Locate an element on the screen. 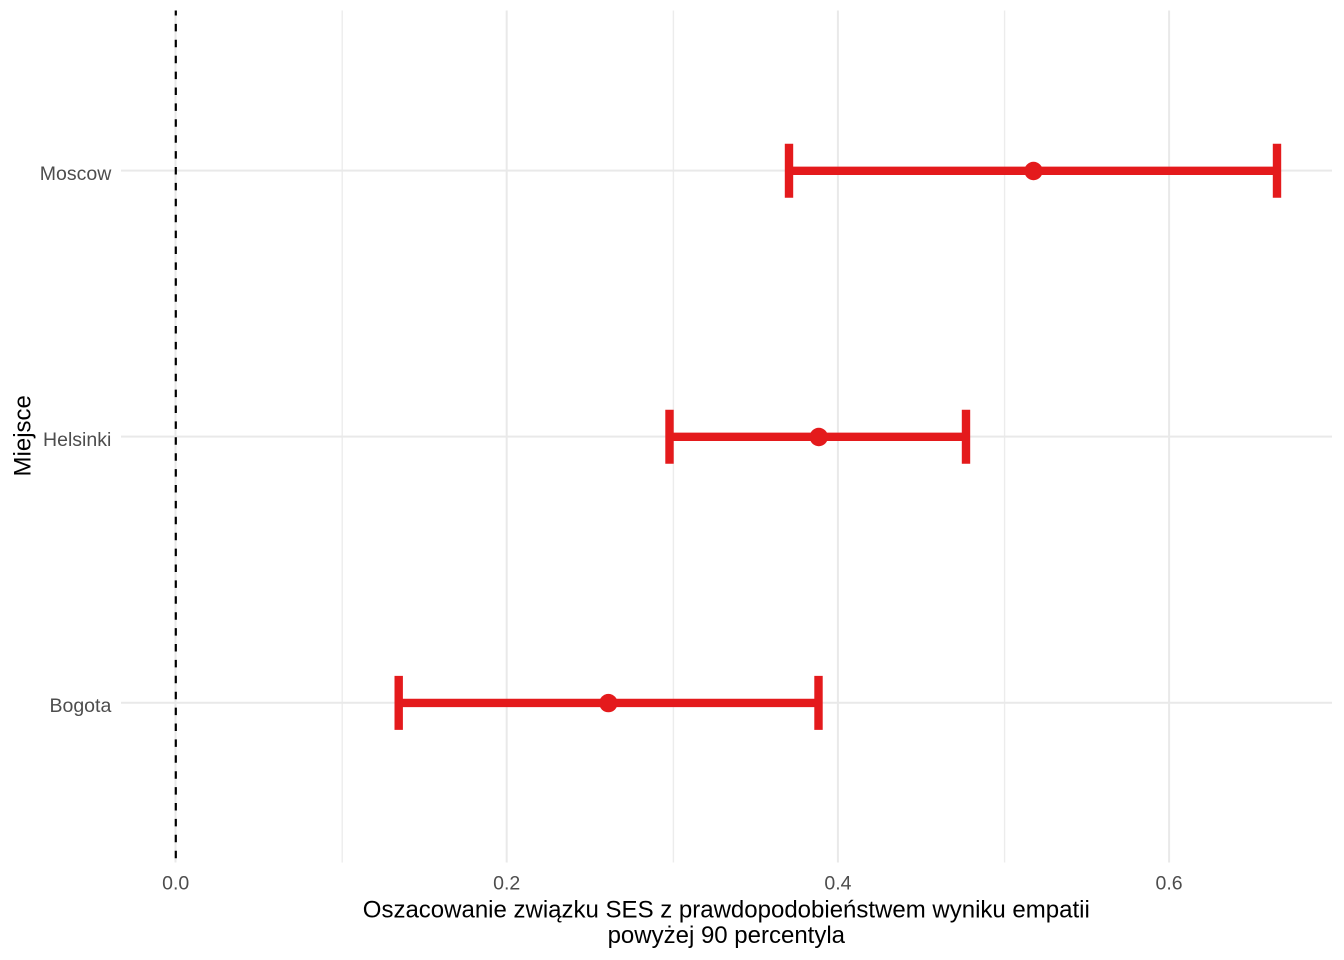 The image size is (1344, 960). svg-text: 0.0 is located at coordinates (175, 884).